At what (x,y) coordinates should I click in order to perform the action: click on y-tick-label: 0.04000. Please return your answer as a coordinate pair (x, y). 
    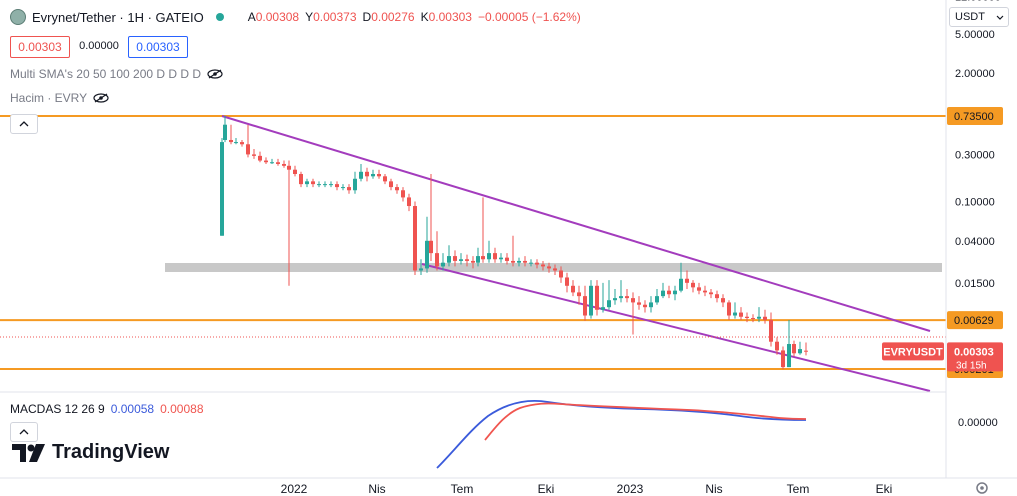
    Looking at the image, I should click on (975, 242).